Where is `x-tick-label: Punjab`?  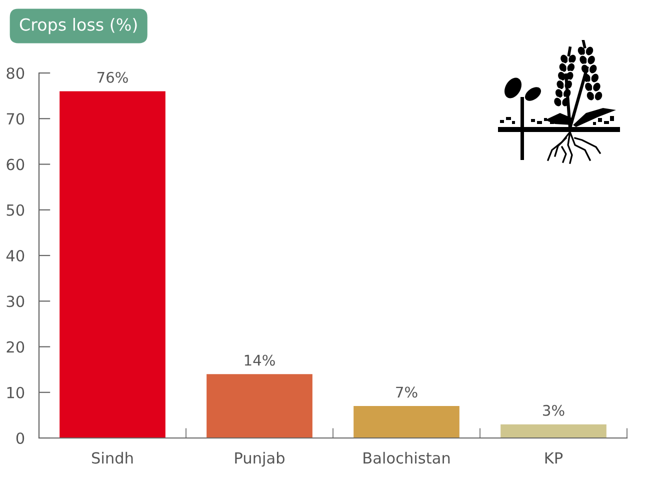 x-tick-label: Punjab is located at coordinates (259, 459).